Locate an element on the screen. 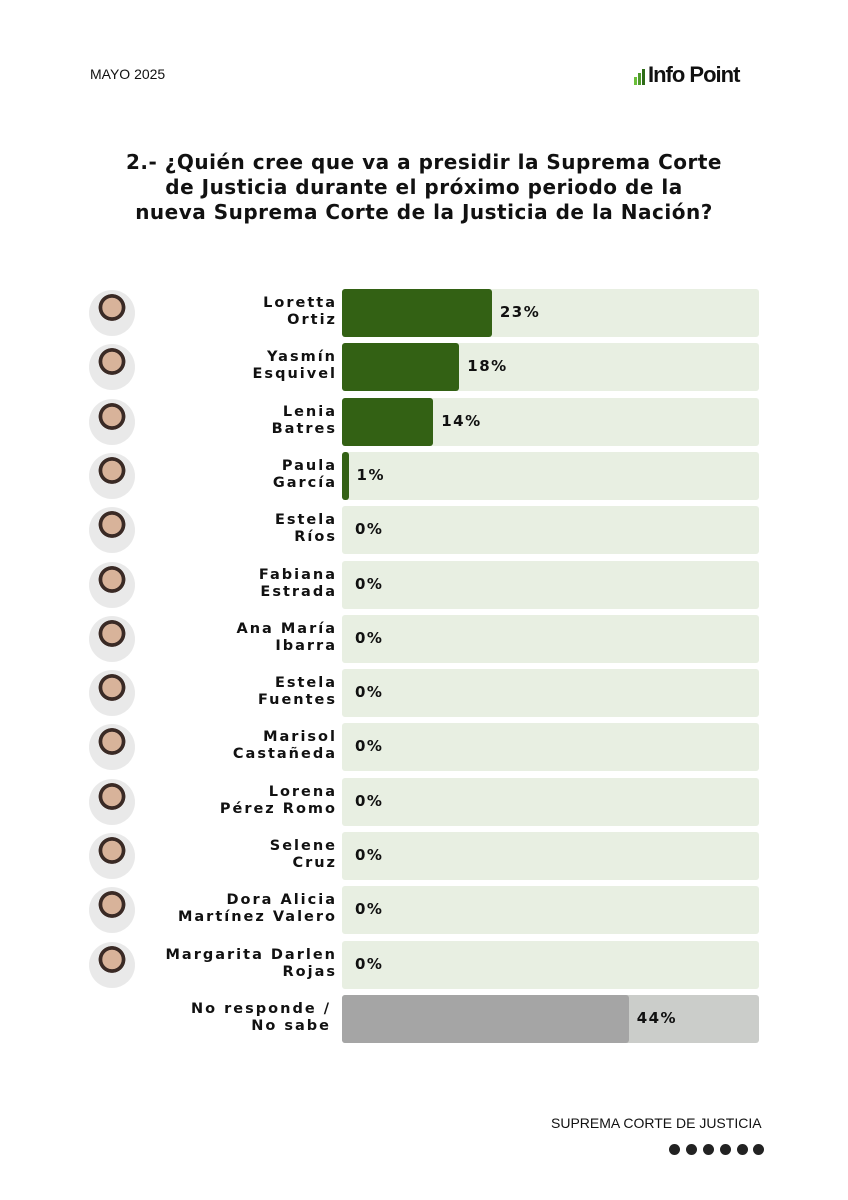 The image size is (848, 1200). value-label: 44% is located at coordinates (657, 1017).